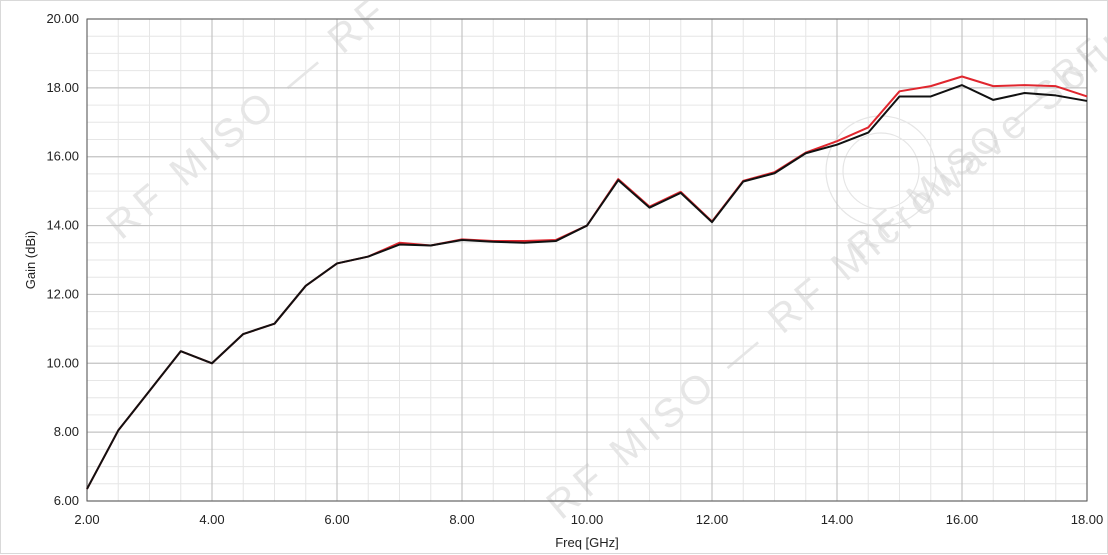  I want to click on x-tick-label: 12.00, so click(712, 519).